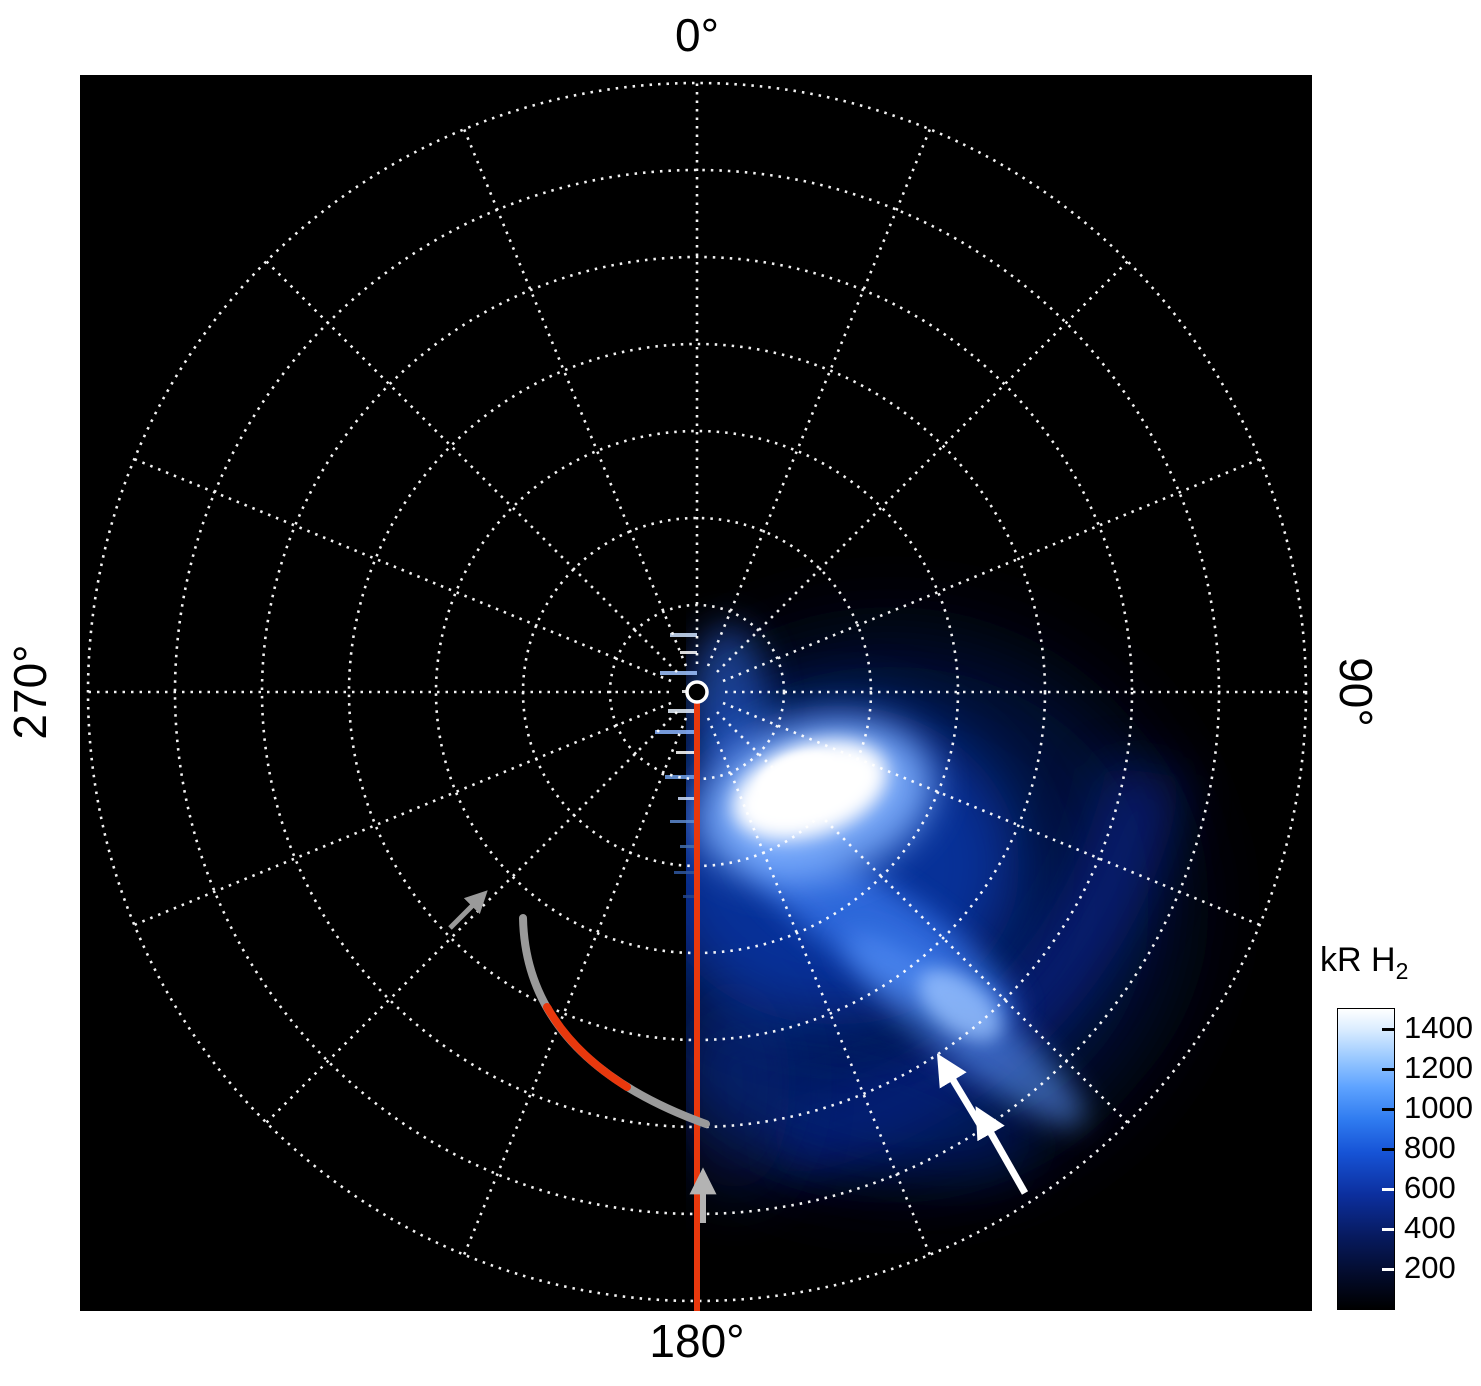 The height and width of the screenshot is (1386, 1481). I want to click on colorbar-tick-label: 400, so click(1430, 1227).